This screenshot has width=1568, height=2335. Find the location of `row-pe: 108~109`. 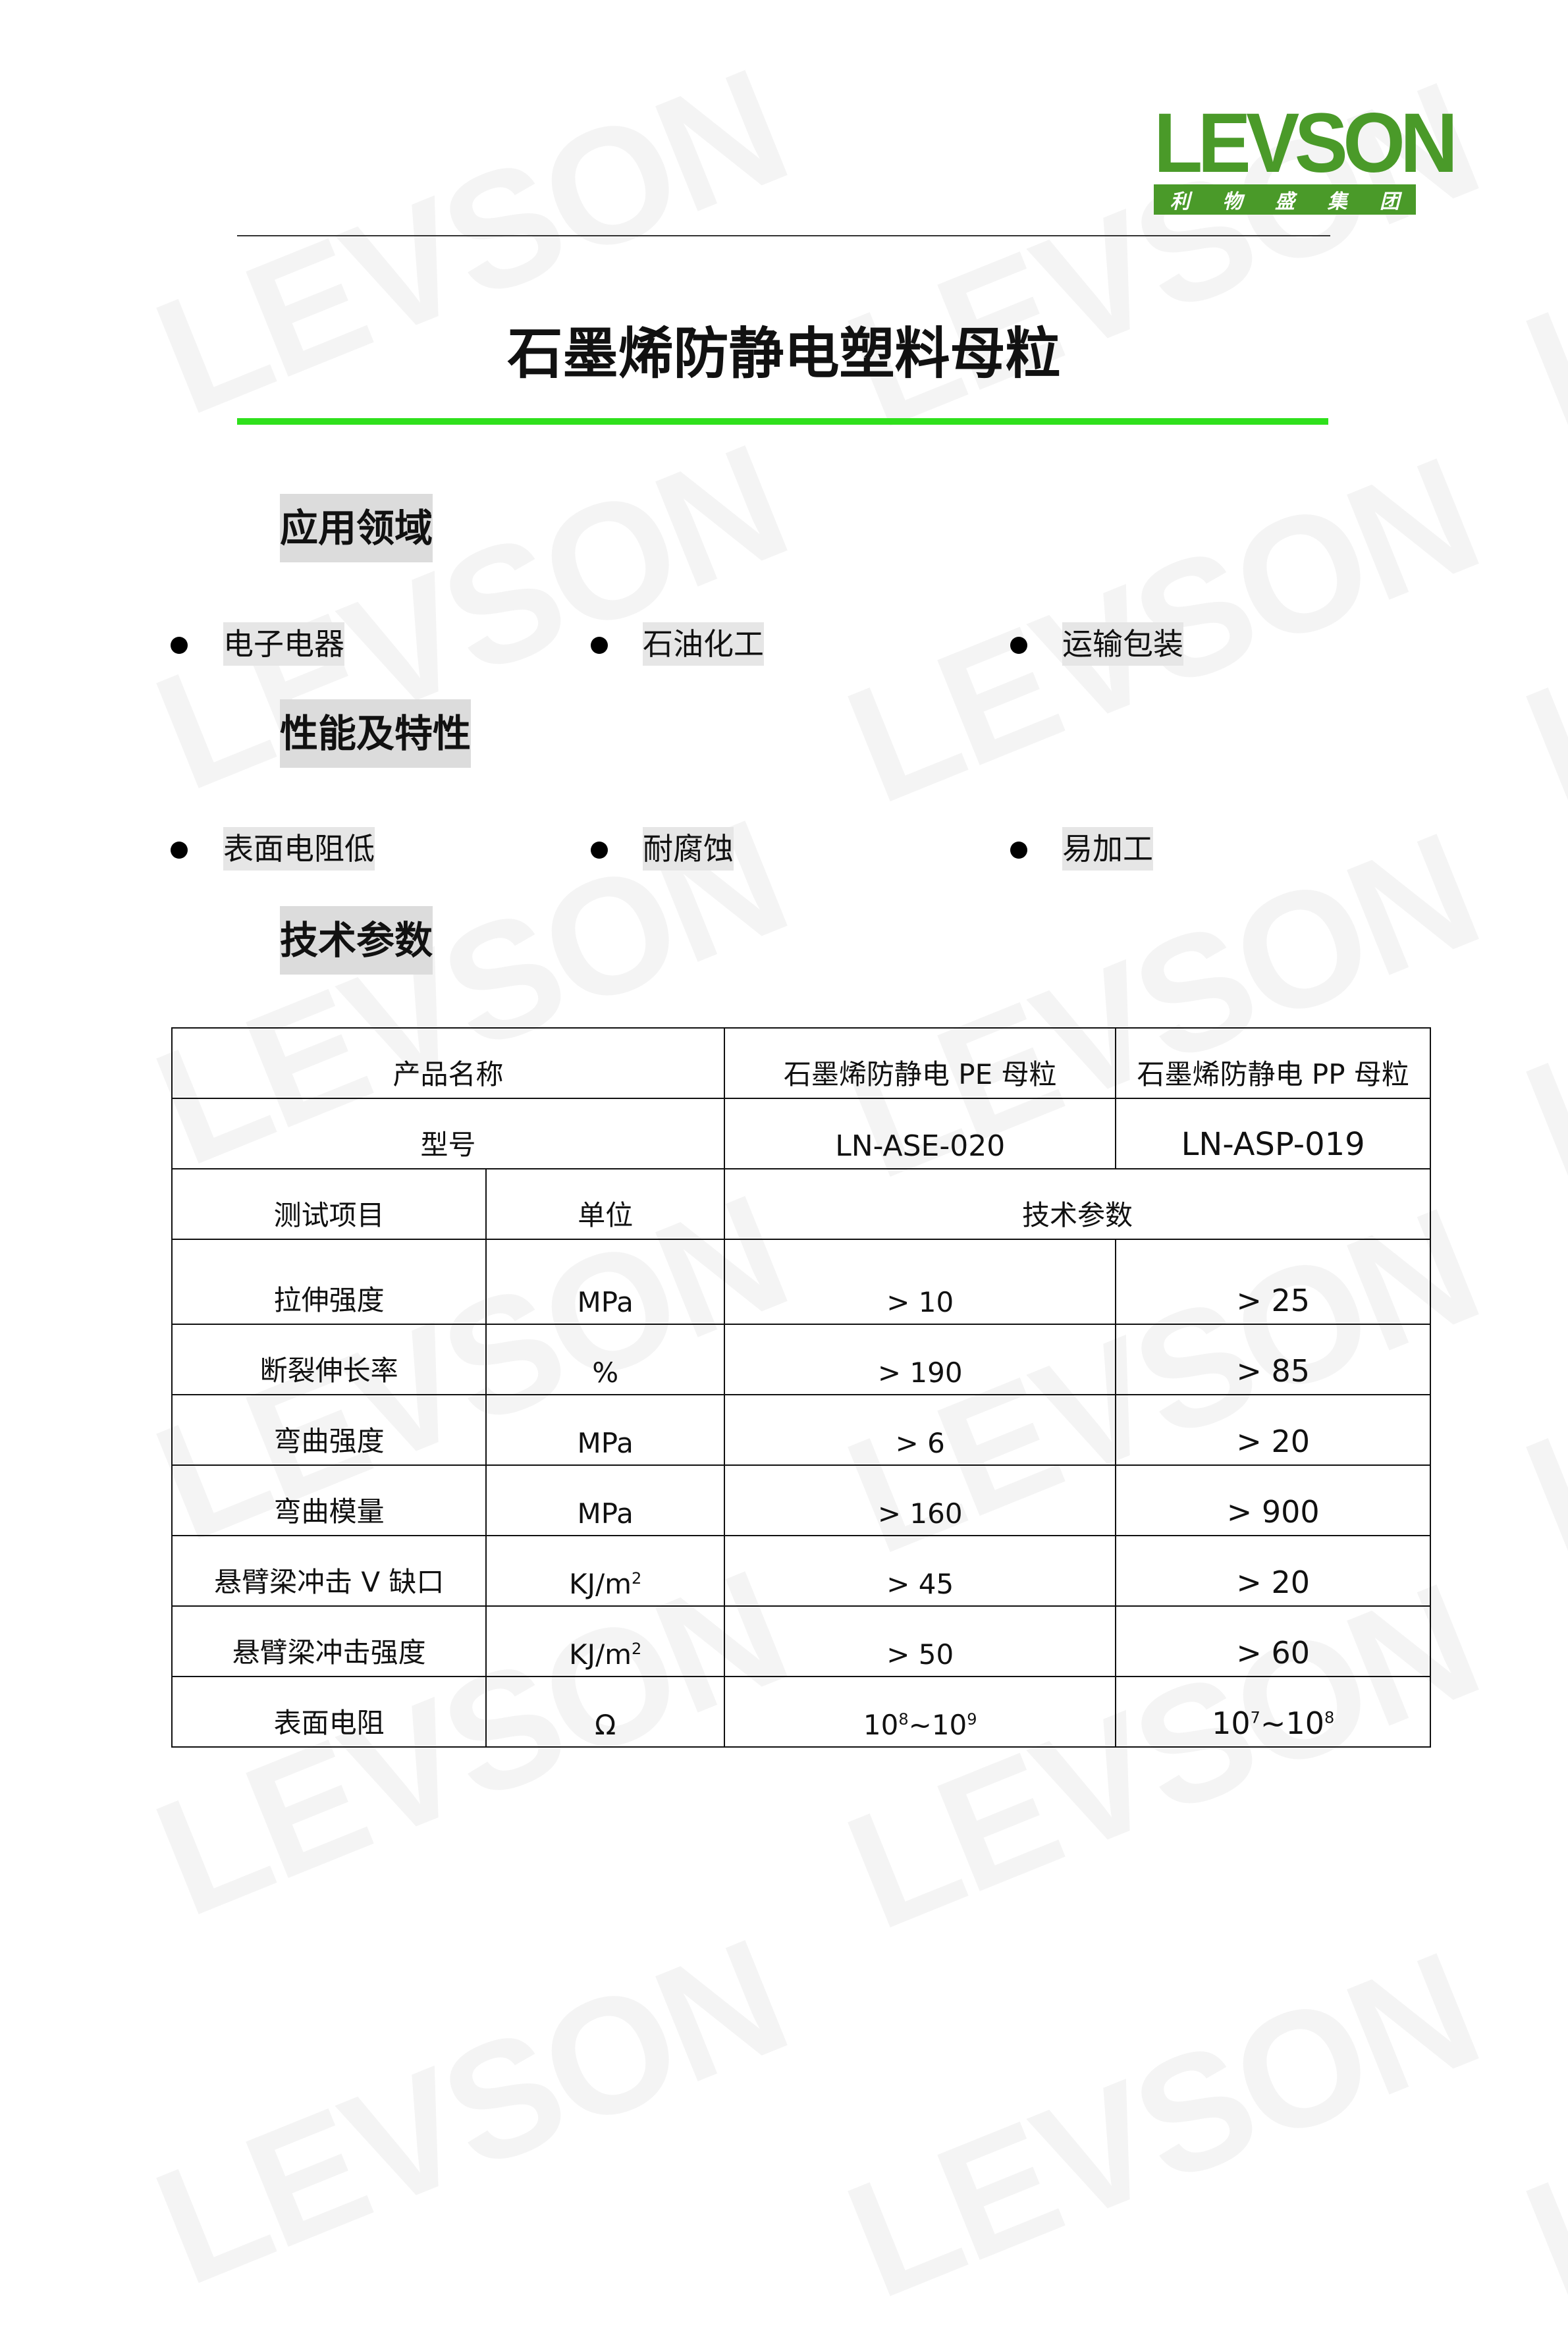

row-pe: 108~109 is located at coordinates (921, 1712).